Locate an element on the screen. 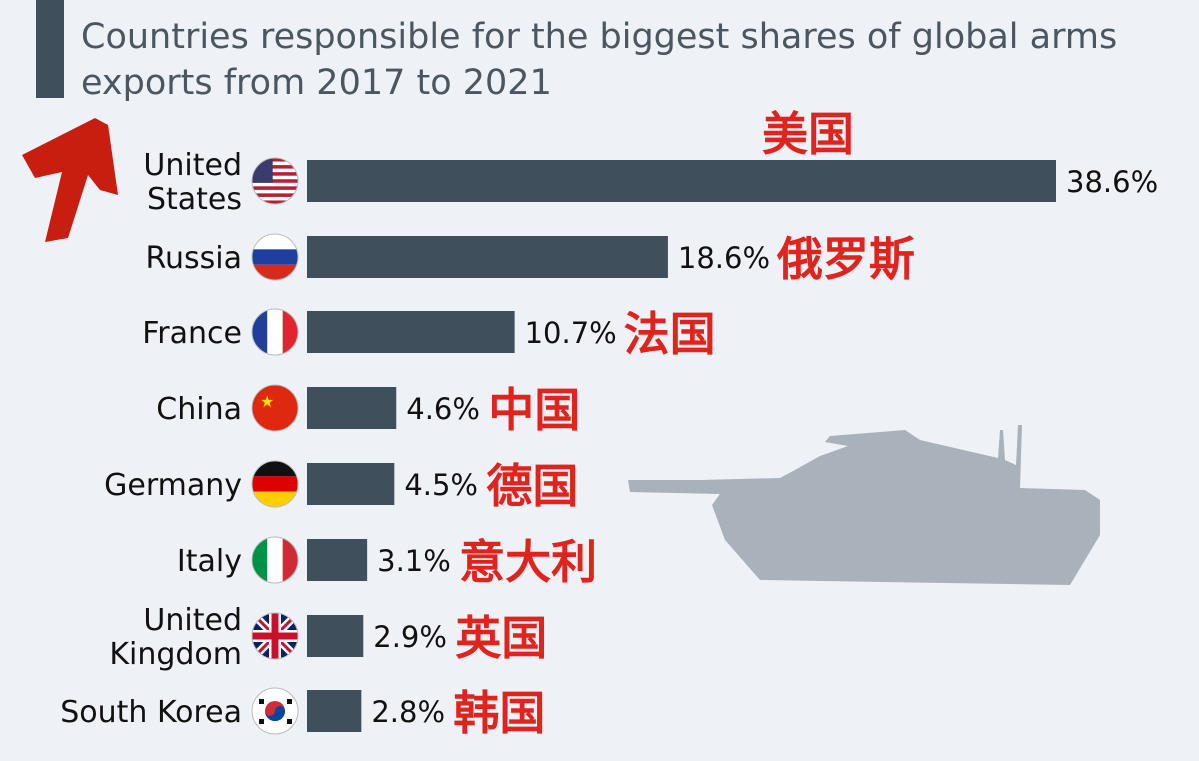 Image resolution: width=1199 pixels, height=761 pixels. value-label: 38.6% is located at coordinates (1112, 182).